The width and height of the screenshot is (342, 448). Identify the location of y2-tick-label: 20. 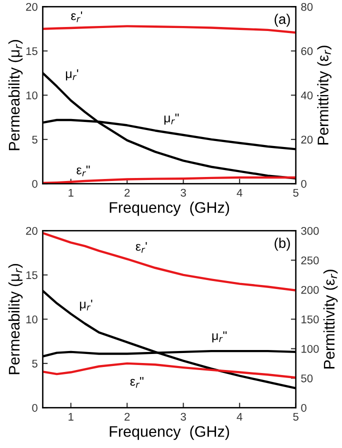
(307, 140).